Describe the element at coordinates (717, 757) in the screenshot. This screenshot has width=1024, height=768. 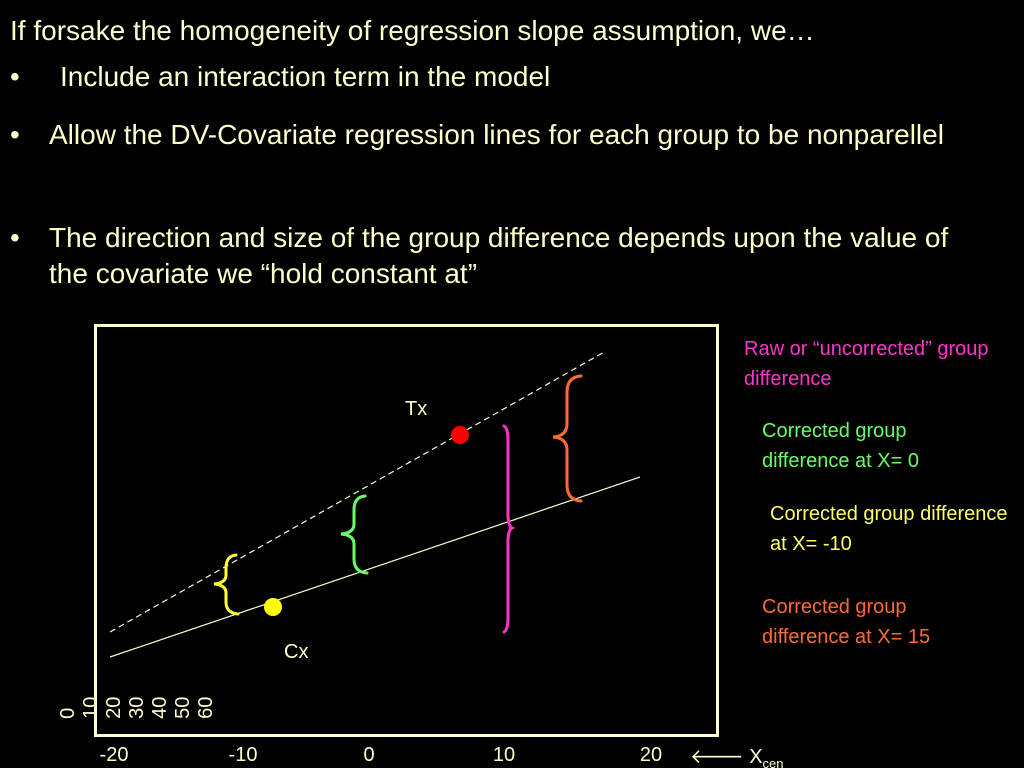
I see `left-arrow-icon: 🡐` at that location.